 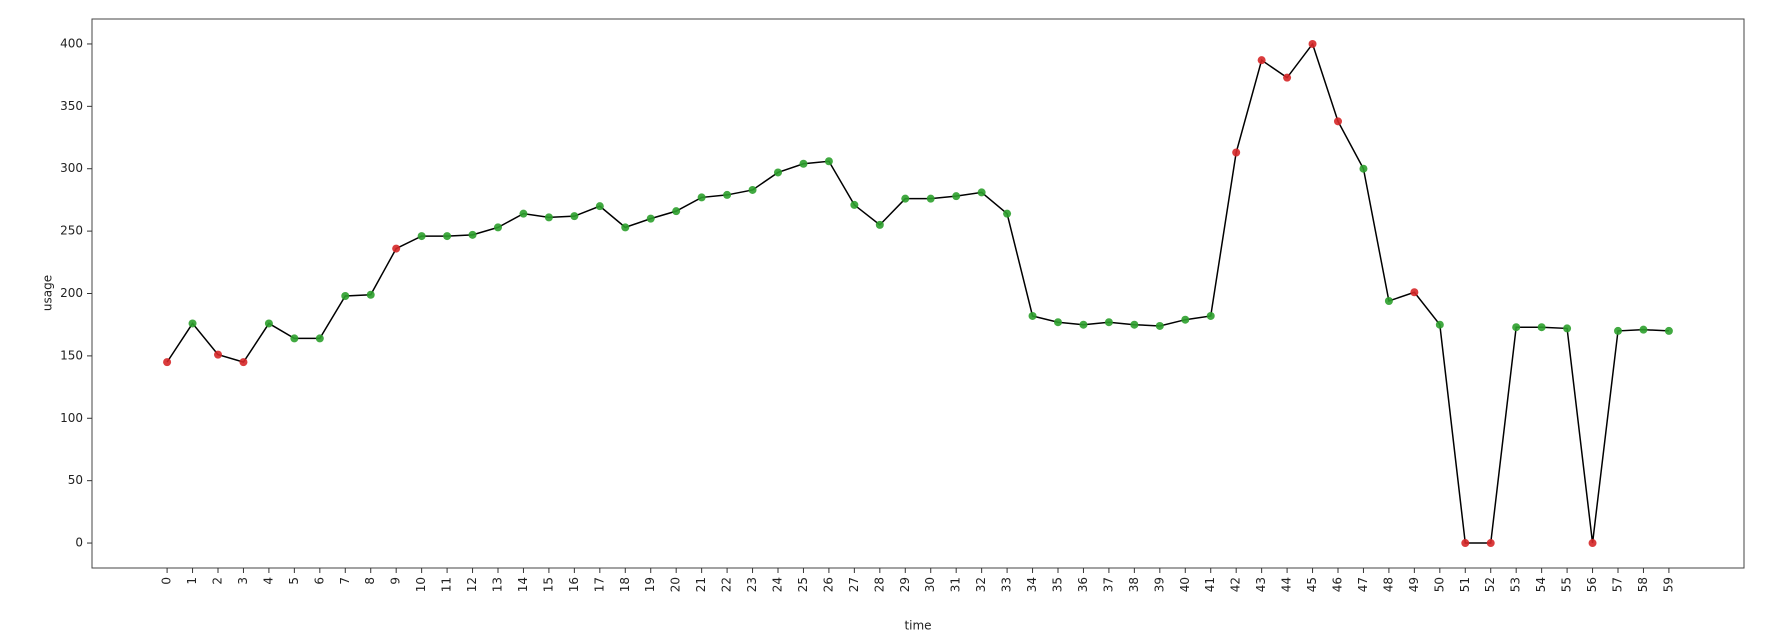 I want to click on x-tick-label: 45, so click(x=1312, y=584).